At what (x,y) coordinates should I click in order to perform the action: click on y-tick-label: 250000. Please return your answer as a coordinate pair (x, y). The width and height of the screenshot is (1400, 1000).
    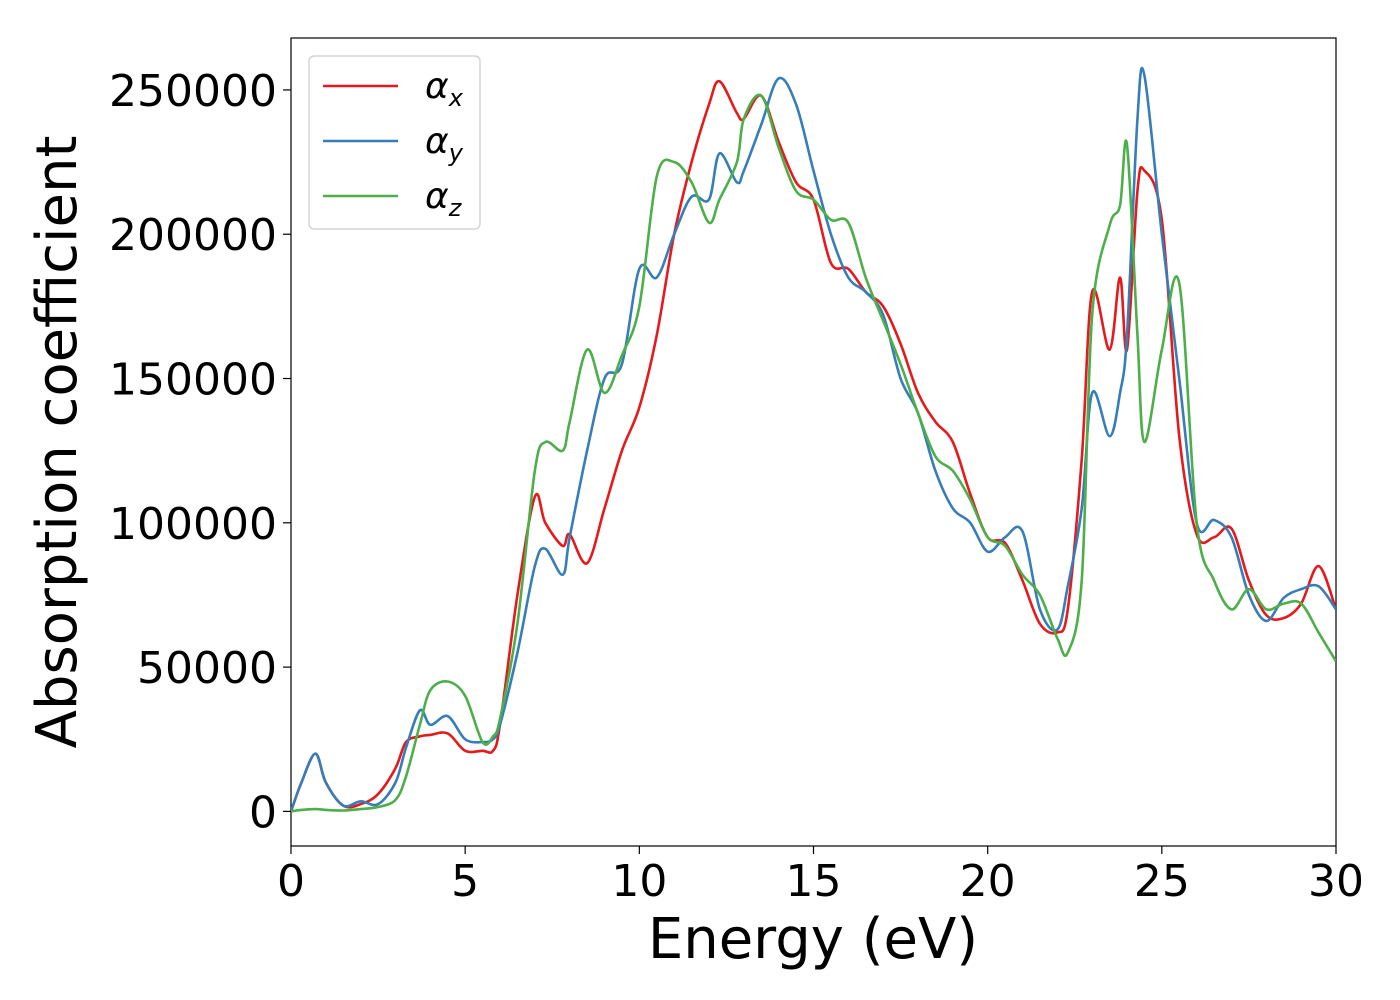
    Looking at the image, I should click on (193, 91).